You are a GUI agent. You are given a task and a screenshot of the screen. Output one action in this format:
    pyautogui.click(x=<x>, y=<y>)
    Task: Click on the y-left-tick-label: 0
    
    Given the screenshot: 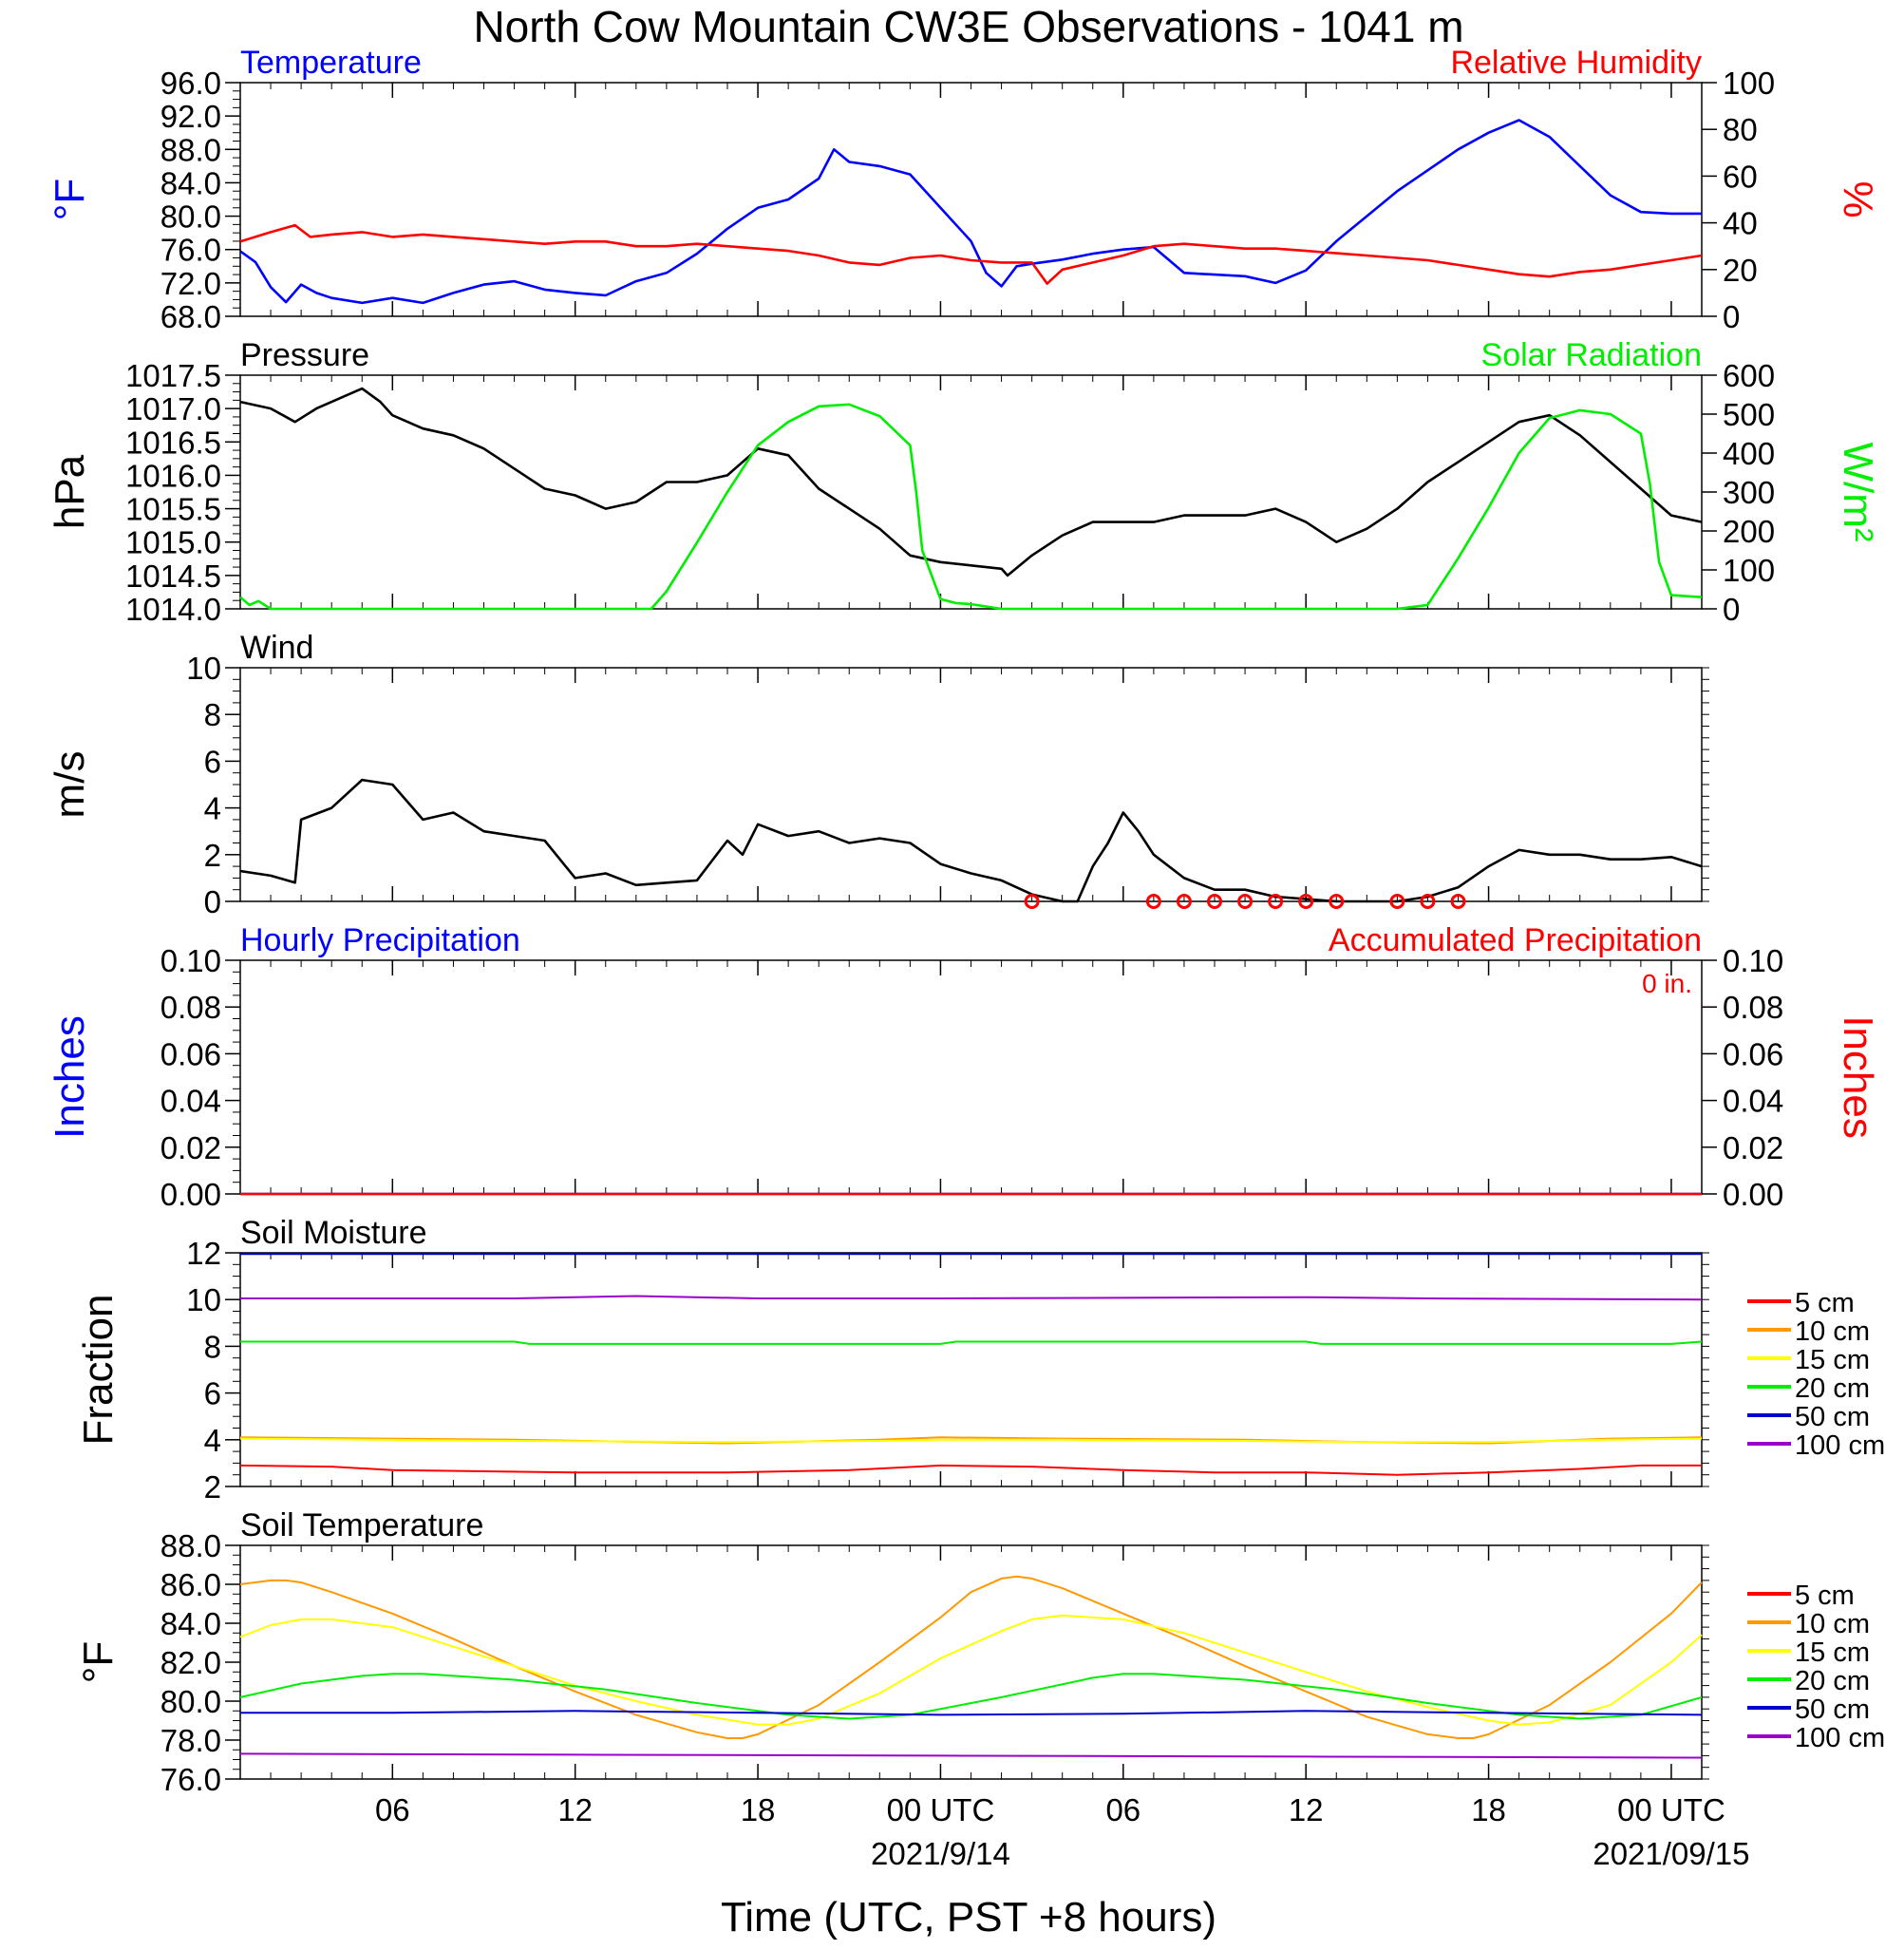 What is the action you would take?
    pyautogui.click(x=213, y=901)
    